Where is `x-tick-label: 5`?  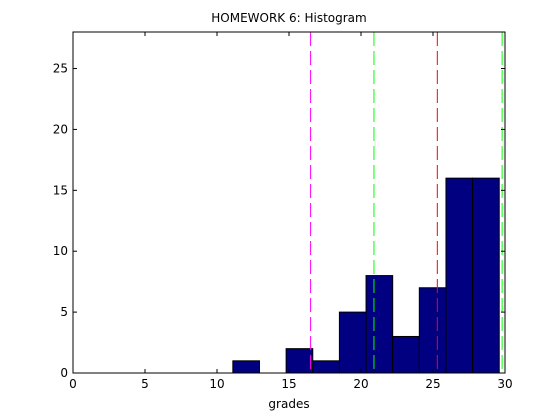 x-tick-label: 5 is located at coordinates (145, 384).